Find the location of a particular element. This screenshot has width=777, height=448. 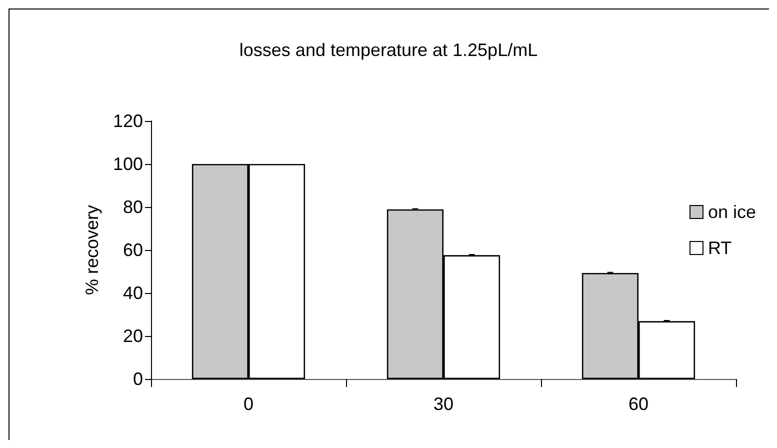

y-tick-label: 100 is located at coordinates (127, 164).